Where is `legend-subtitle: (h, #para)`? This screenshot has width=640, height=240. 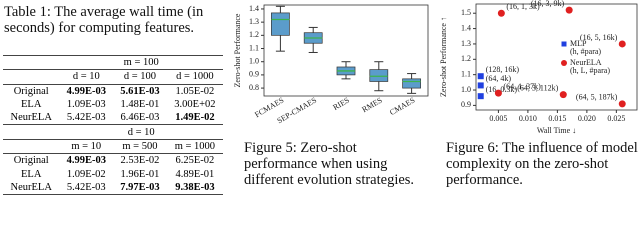 legend-subtitle: (h, #para) is located at coordinates (585, 51).